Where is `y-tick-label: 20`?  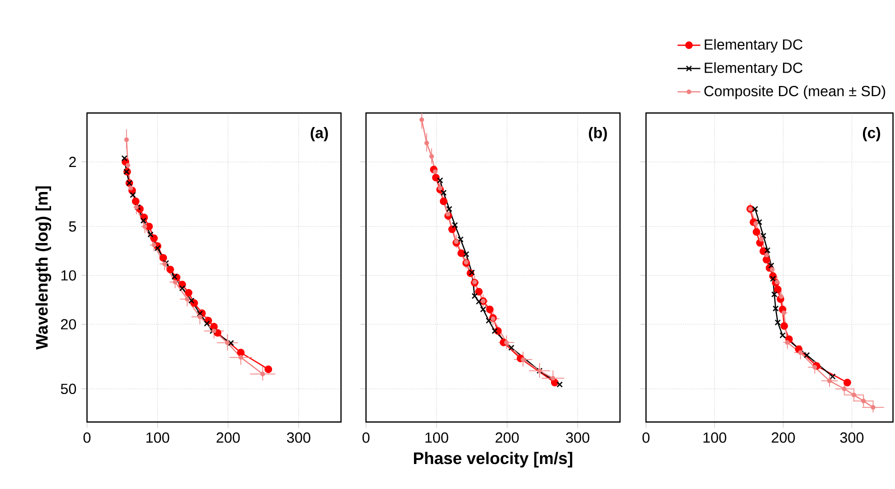 y-tick-label: 20 is located at coordinates (68, 324).